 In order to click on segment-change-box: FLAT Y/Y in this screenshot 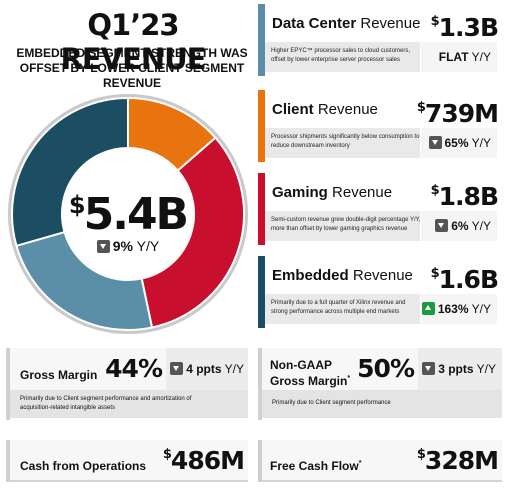, I will do `click(459, 57)`.